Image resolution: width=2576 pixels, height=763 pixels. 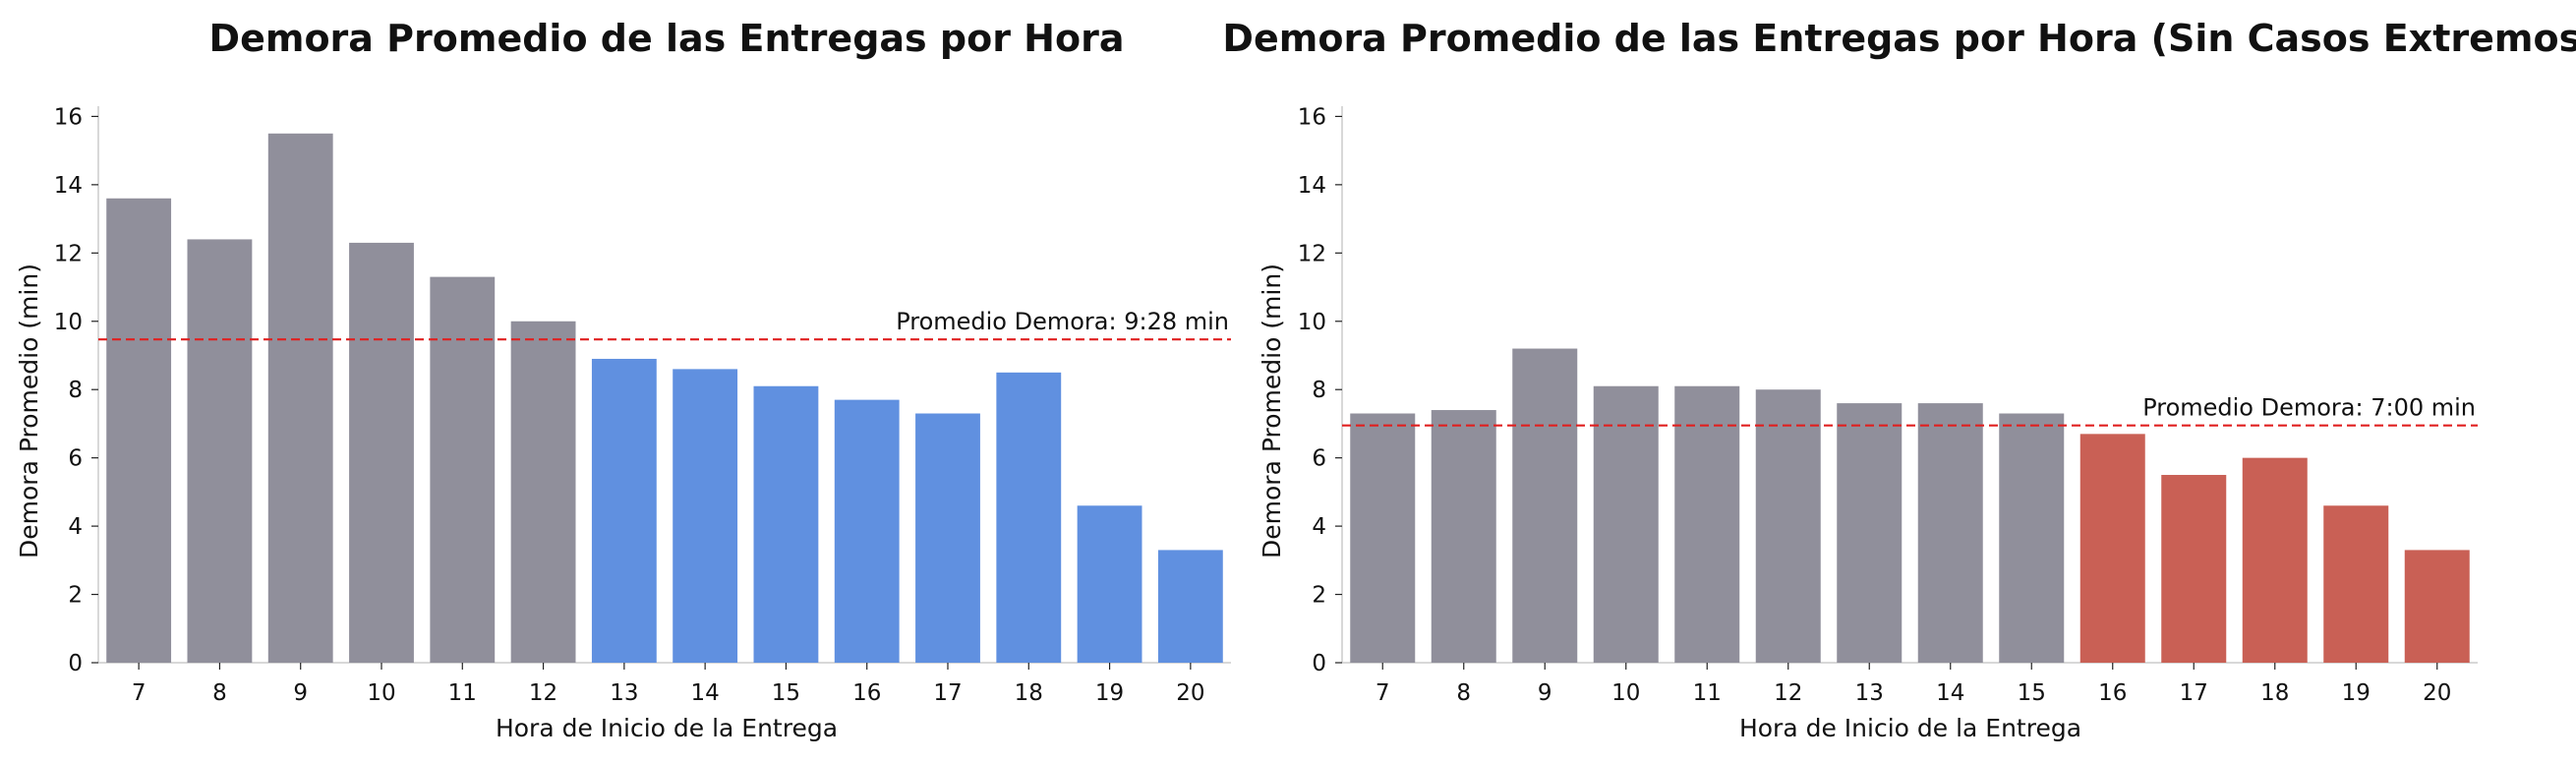 I want to click on mean-annotation: Promedio Demora: 9:28 min, so click(x=1062, y=321).